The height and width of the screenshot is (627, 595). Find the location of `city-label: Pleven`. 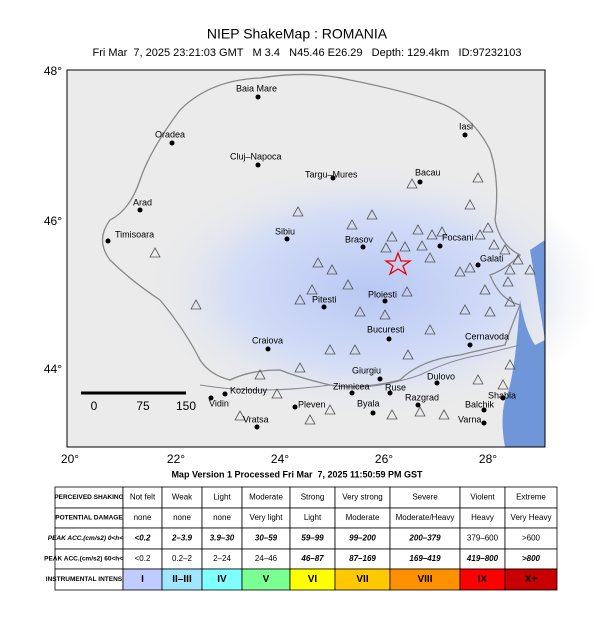

city-label: Pleven is located at coordinates (312, 404).